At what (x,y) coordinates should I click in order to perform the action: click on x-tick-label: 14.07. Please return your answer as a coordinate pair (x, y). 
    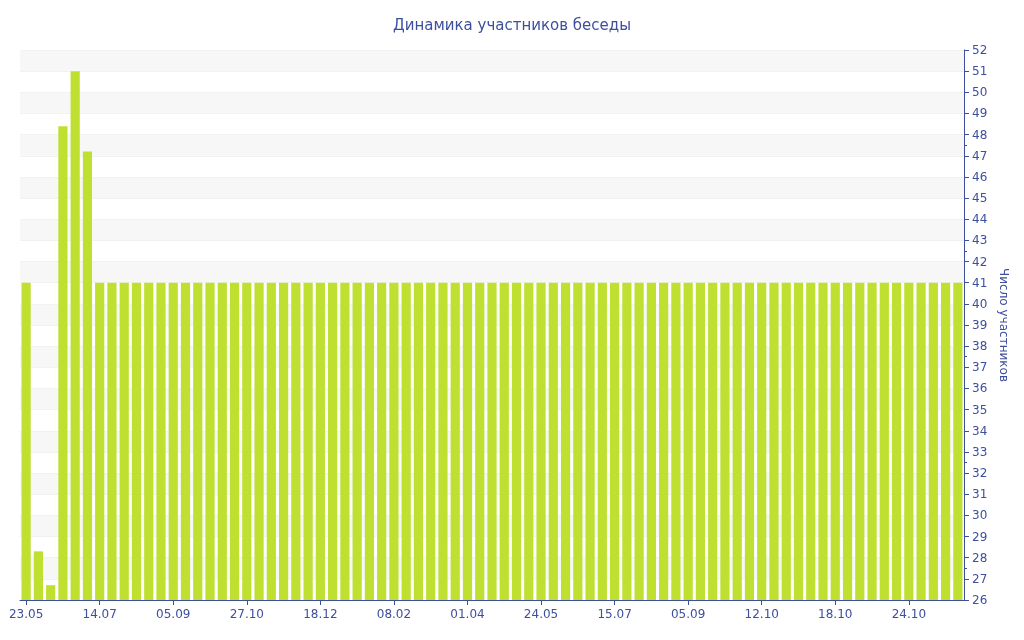
    Looking at the image, I should click on (99, 614).